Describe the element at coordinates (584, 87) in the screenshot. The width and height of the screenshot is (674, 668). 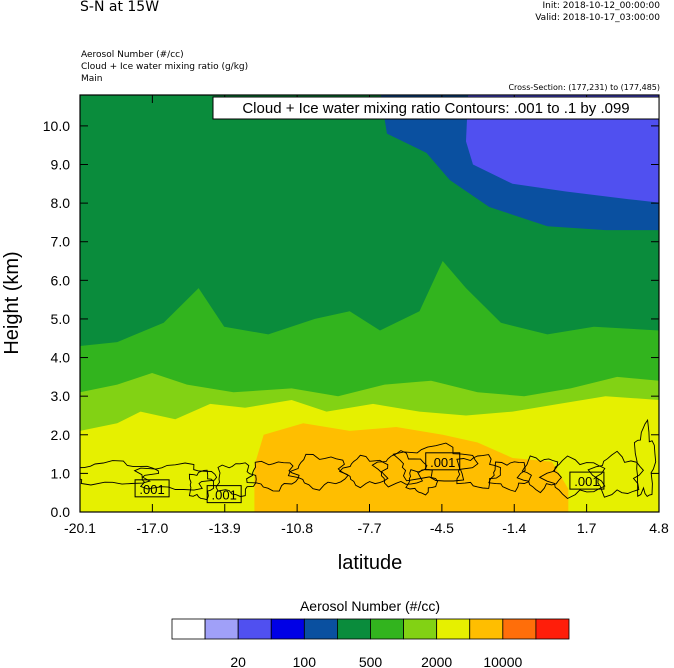
I see `cross-section-label: Cross-Section: (177,231) to (177,485)` at that location.